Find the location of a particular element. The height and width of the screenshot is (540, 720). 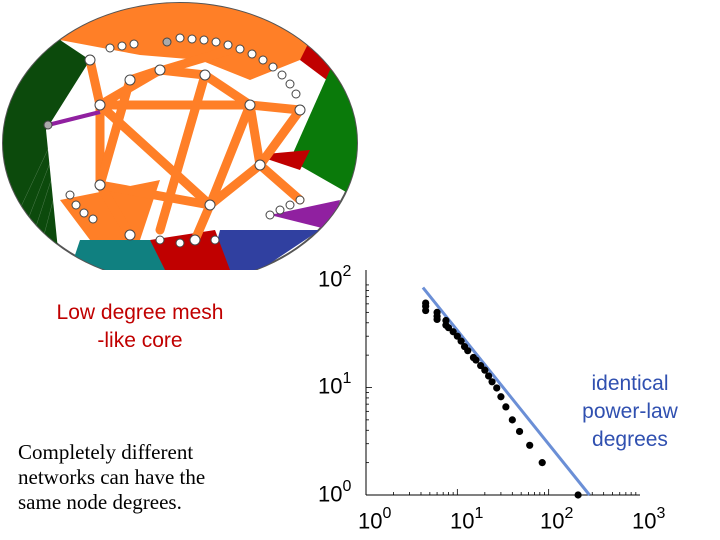

plot-ticks is located at coordinates (501, 390).